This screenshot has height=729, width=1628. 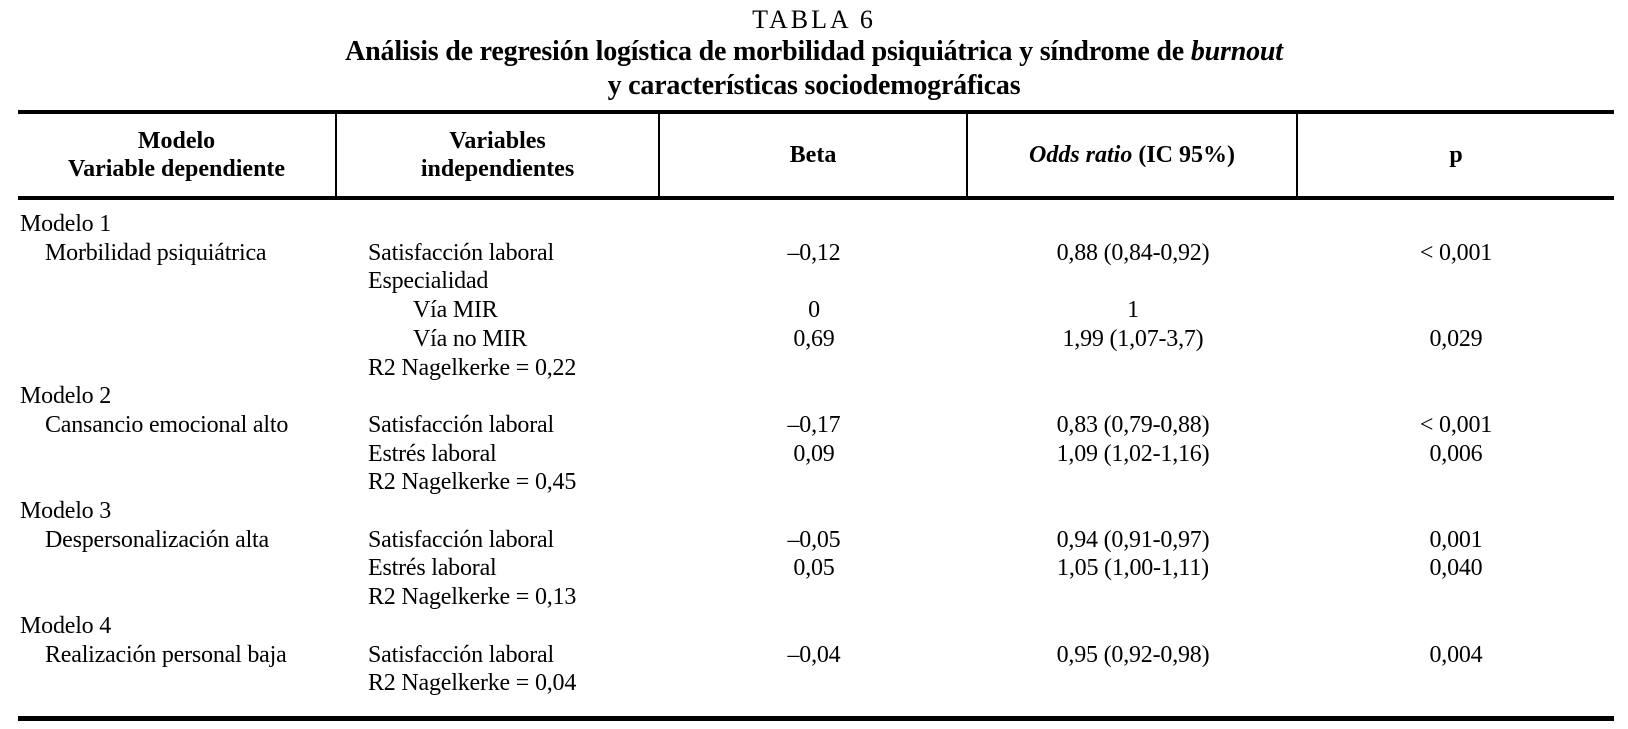 I want to click on table-row: Estrés laboral 0,09 1,09 (1,02-1,16) 0,006, so click(x=816, y=454).